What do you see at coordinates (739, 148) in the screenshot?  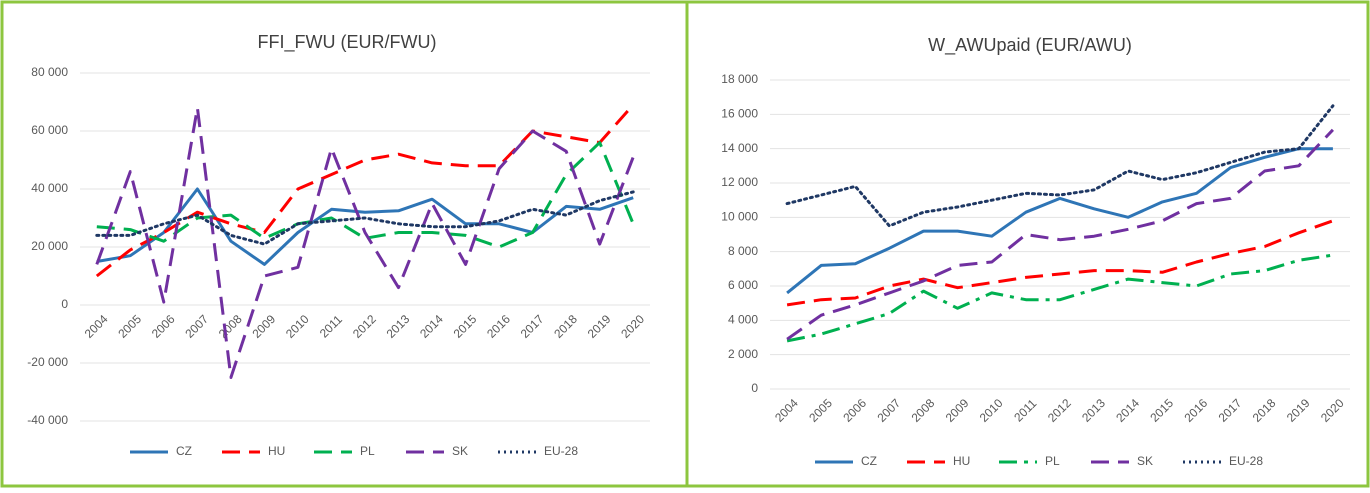 I see `y-tick-label: 14 000` at bounding box center [739, 148].